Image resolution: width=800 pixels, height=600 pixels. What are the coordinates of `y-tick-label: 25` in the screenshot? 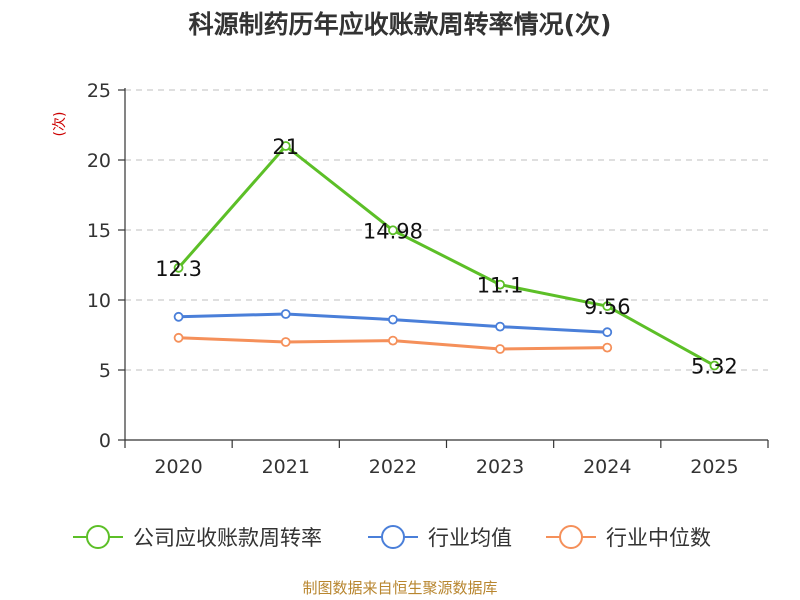 It's located at (99, 91).